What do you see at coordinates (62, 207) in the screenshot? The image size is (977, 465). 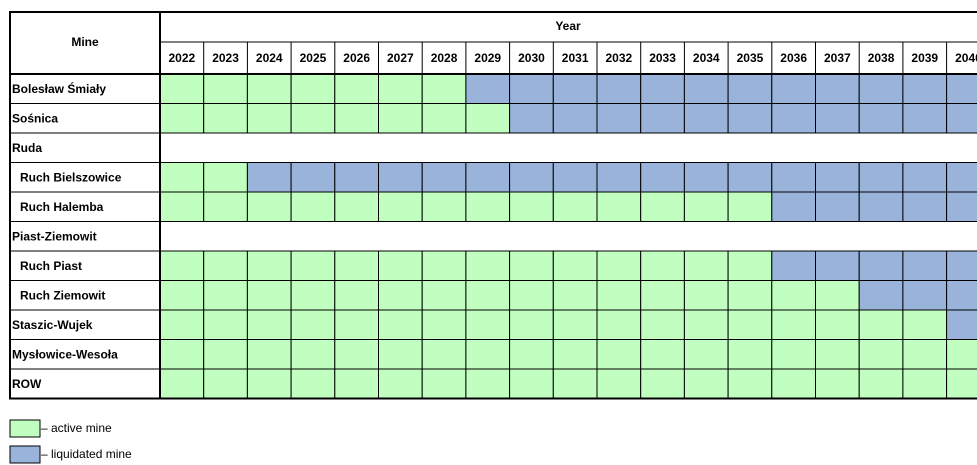 I see `mine-name: Ruch Halemba` at bounding box center [62, 207].